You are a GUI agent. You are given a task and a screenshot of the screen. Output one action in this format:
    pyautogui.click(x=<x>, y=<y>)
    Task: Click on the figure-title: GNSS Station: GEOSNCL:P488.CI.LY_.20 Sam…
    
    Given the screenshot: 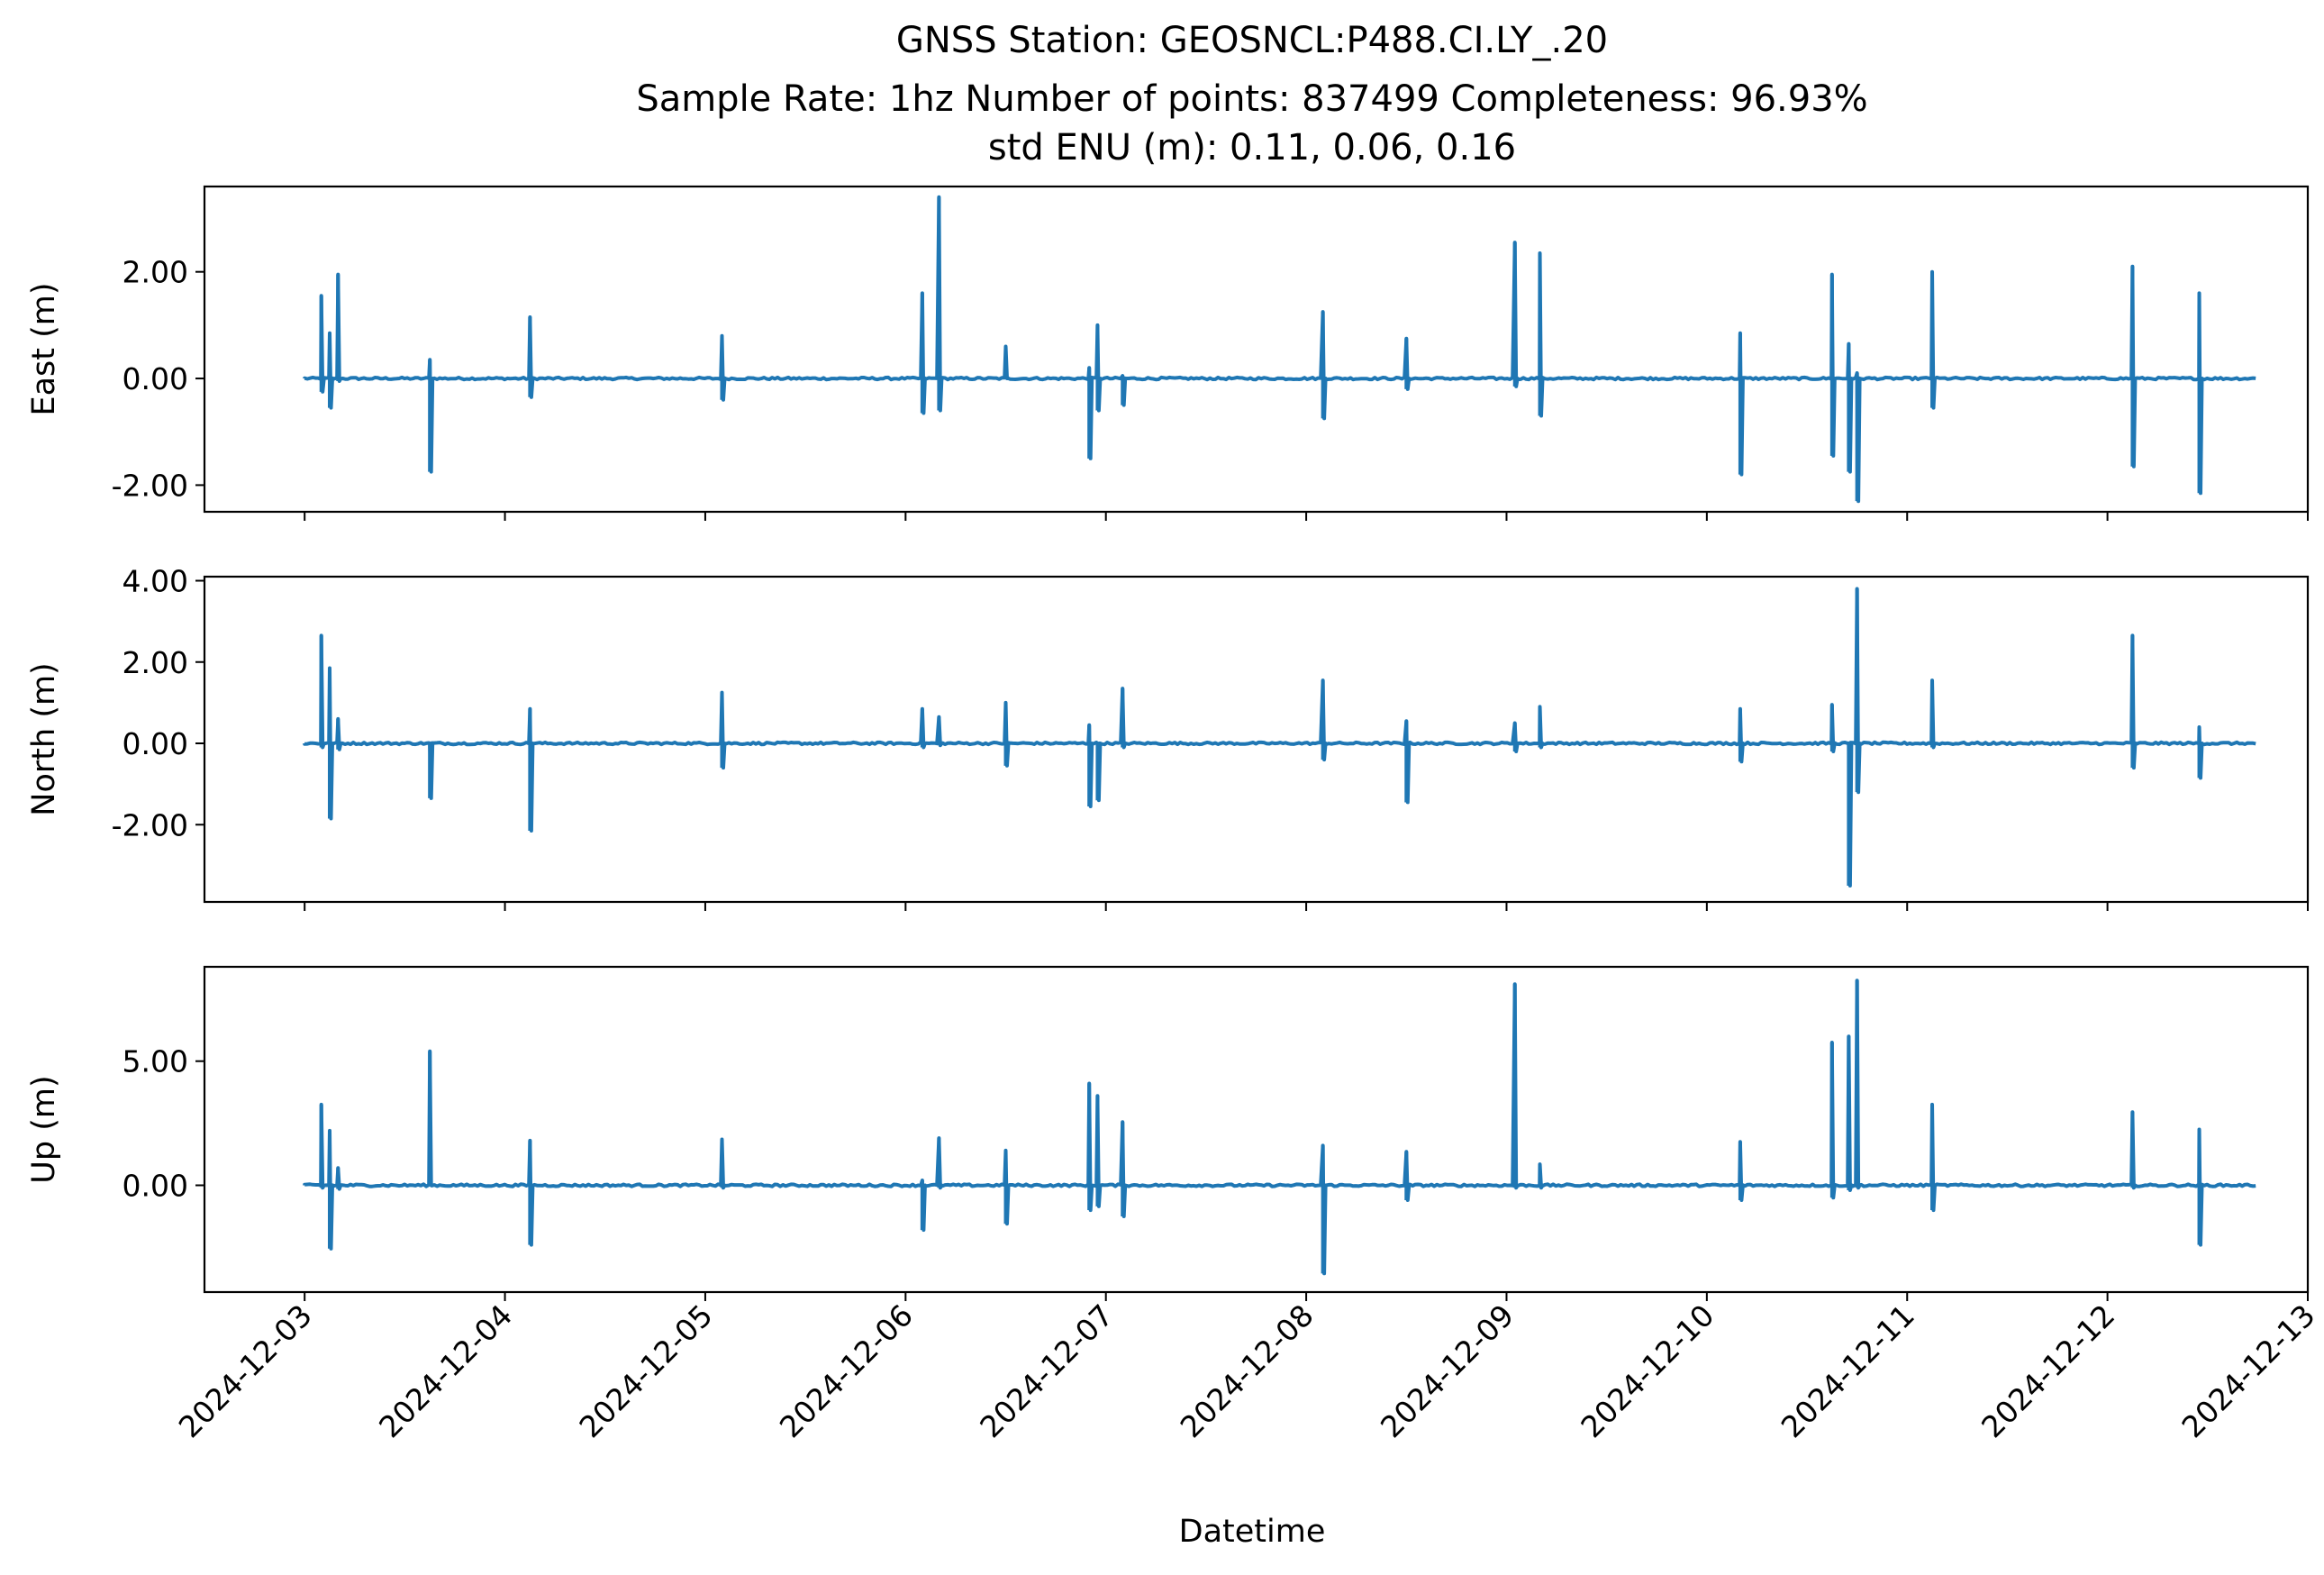 What is the action you would take?
    pyautogui.click(x=1252, y=94)
    